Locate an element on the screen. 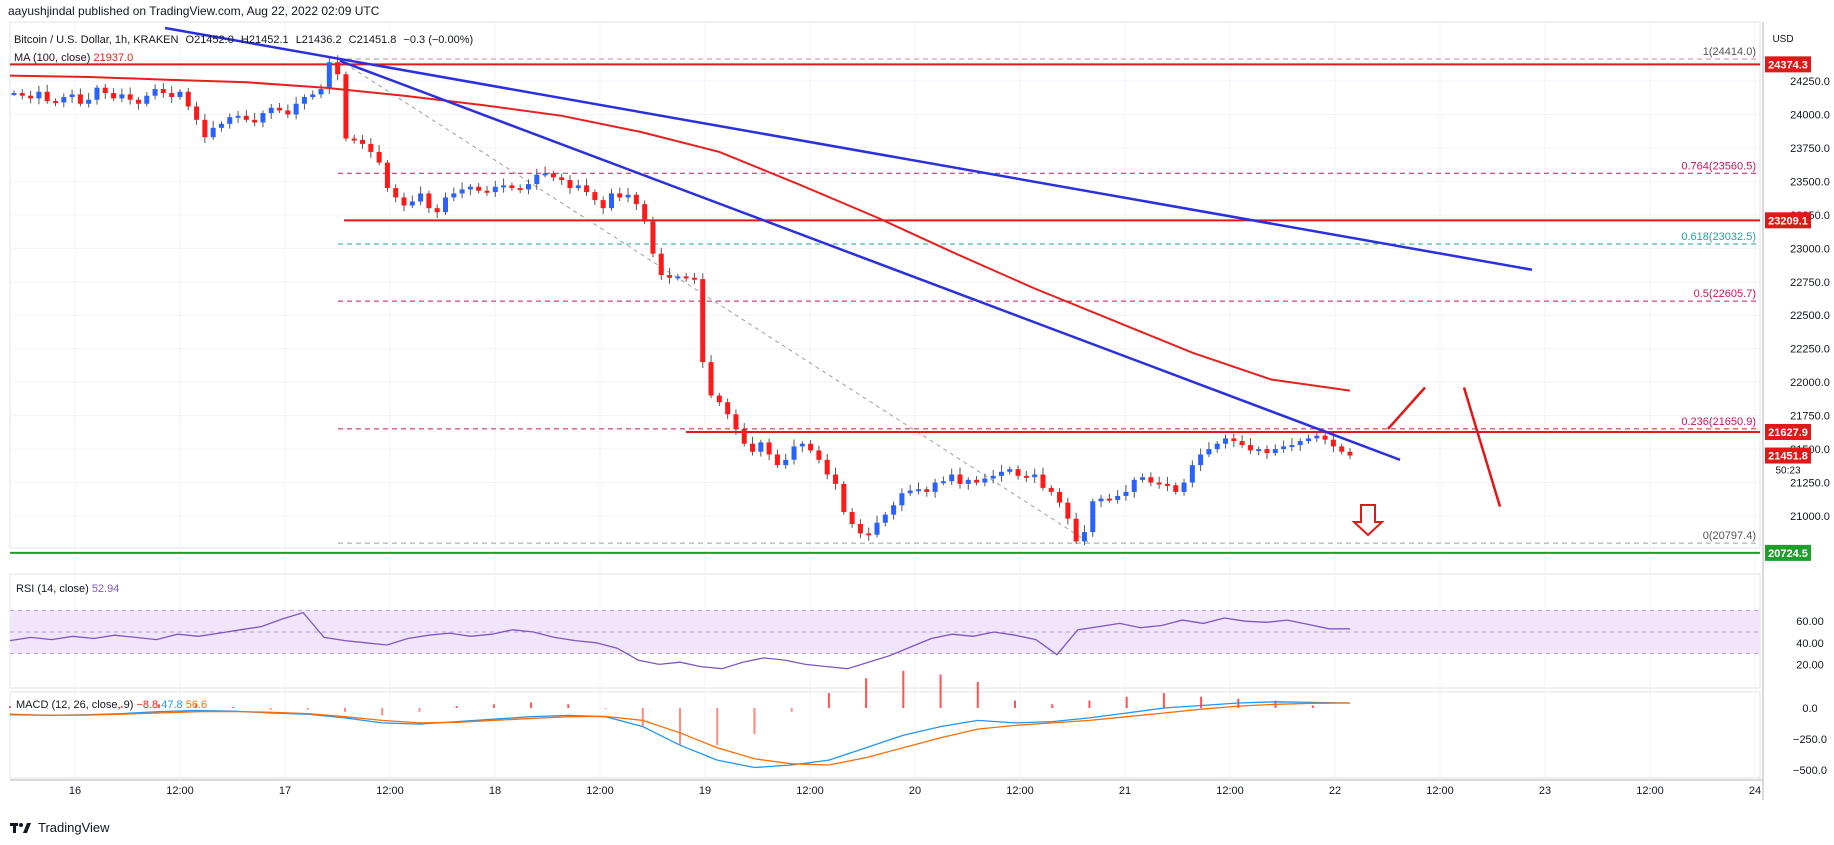 The image size is (1834, 845). symbol-label: Bitcoin / U.S. Dollar, 1h, KRAKEN is located at coordinates (96, 40).